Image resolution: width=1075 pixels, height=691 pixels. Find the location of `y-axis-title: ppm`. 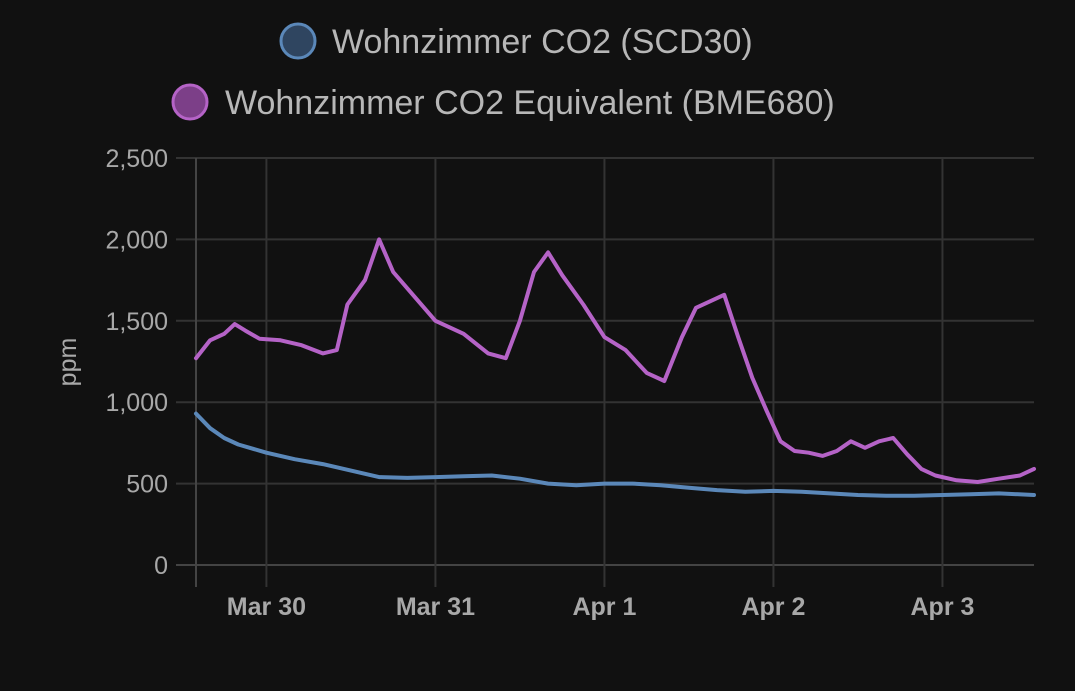

y-axis-title: ppm is located at coordinates (68, 362).